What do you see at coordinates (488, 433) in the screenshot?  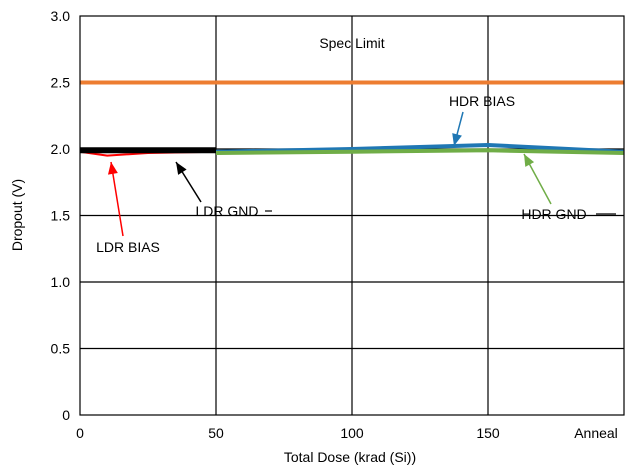 I see `x-tick-label-3: 150` at bounding box center [488, 433].